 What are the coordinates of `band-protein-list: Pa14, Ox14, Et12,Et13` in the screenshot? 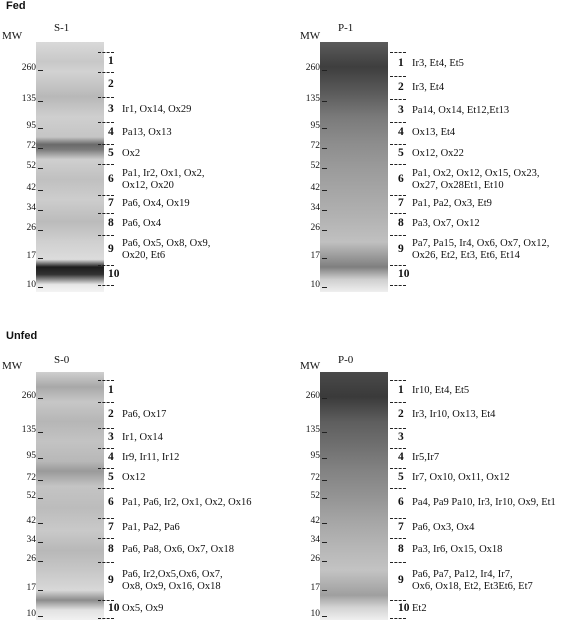 It's located at (461, 110).